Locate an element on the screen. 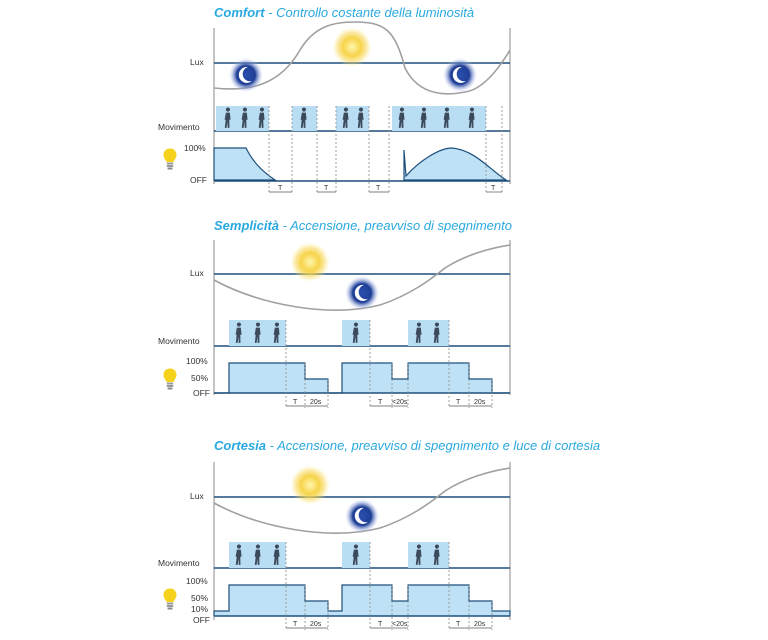  timer-labels: T T T T is located at coordinates (385, 189).